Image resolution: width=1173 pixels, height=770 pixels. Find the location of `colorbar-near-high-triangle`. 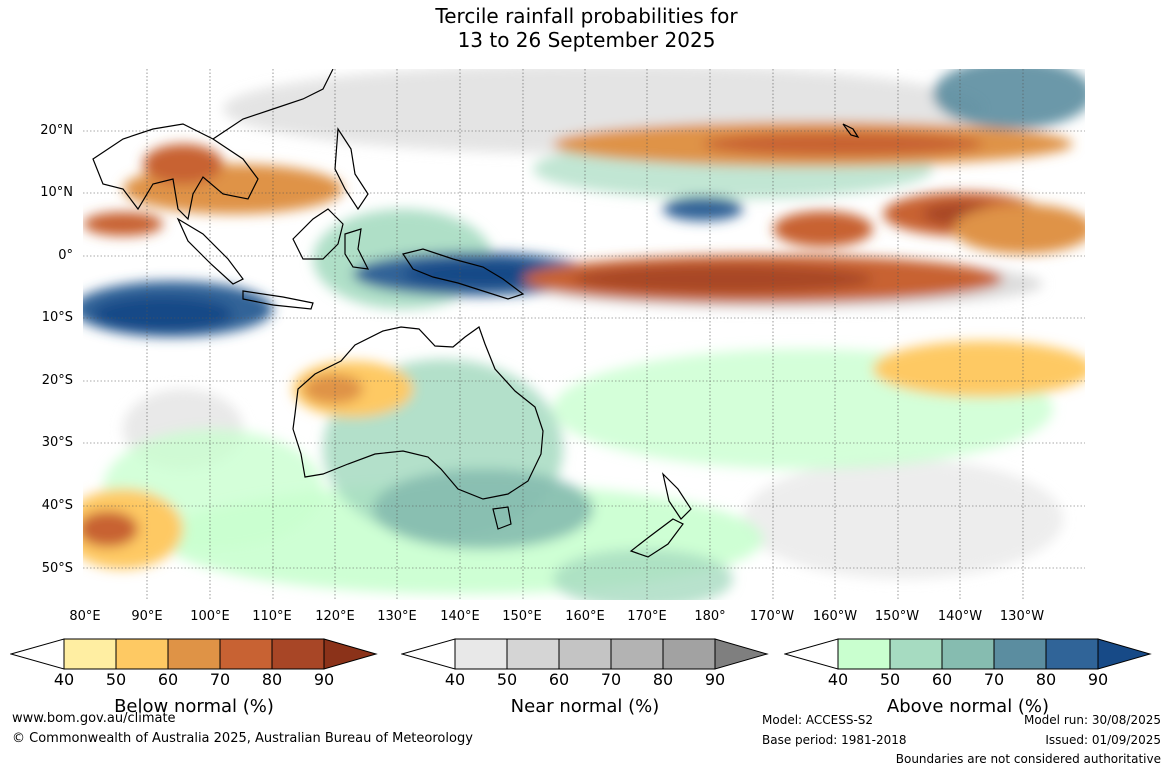

colorbar-near-high-triangle is located at coordinates (741, 654).